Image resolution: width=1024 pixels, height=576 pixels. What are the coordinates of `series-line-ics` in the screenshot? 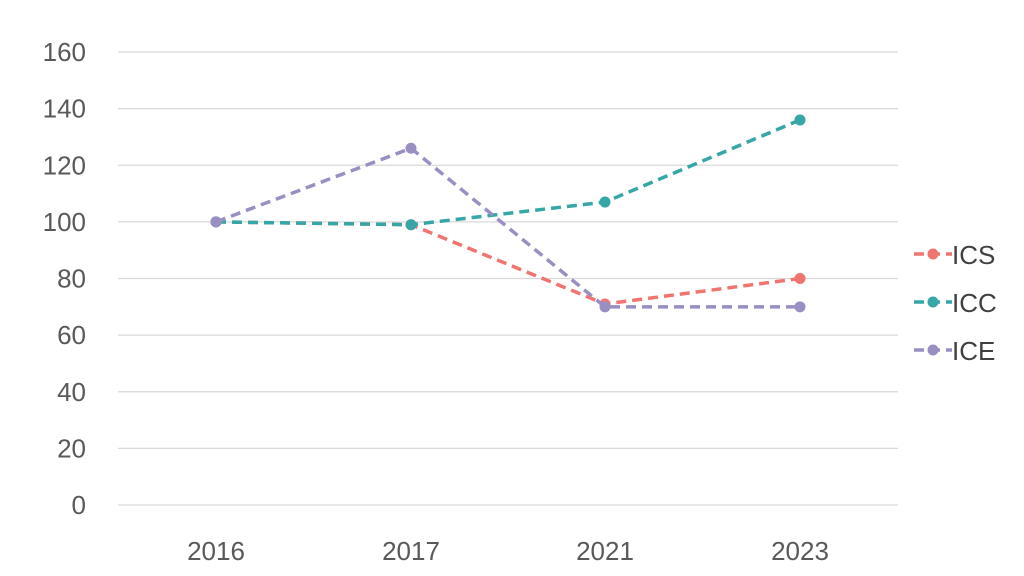 It's located at (508, 263).